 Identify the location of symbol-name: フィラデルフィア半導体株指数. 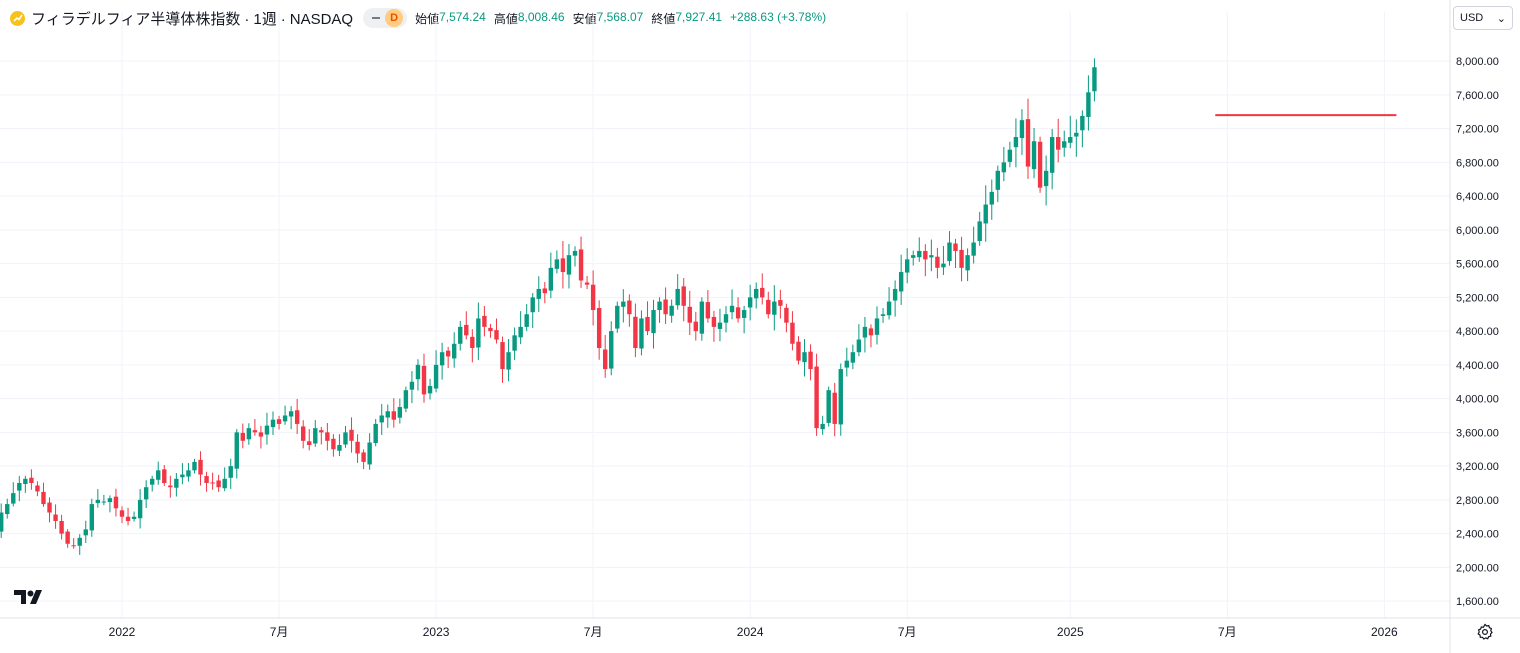
(136, 19).